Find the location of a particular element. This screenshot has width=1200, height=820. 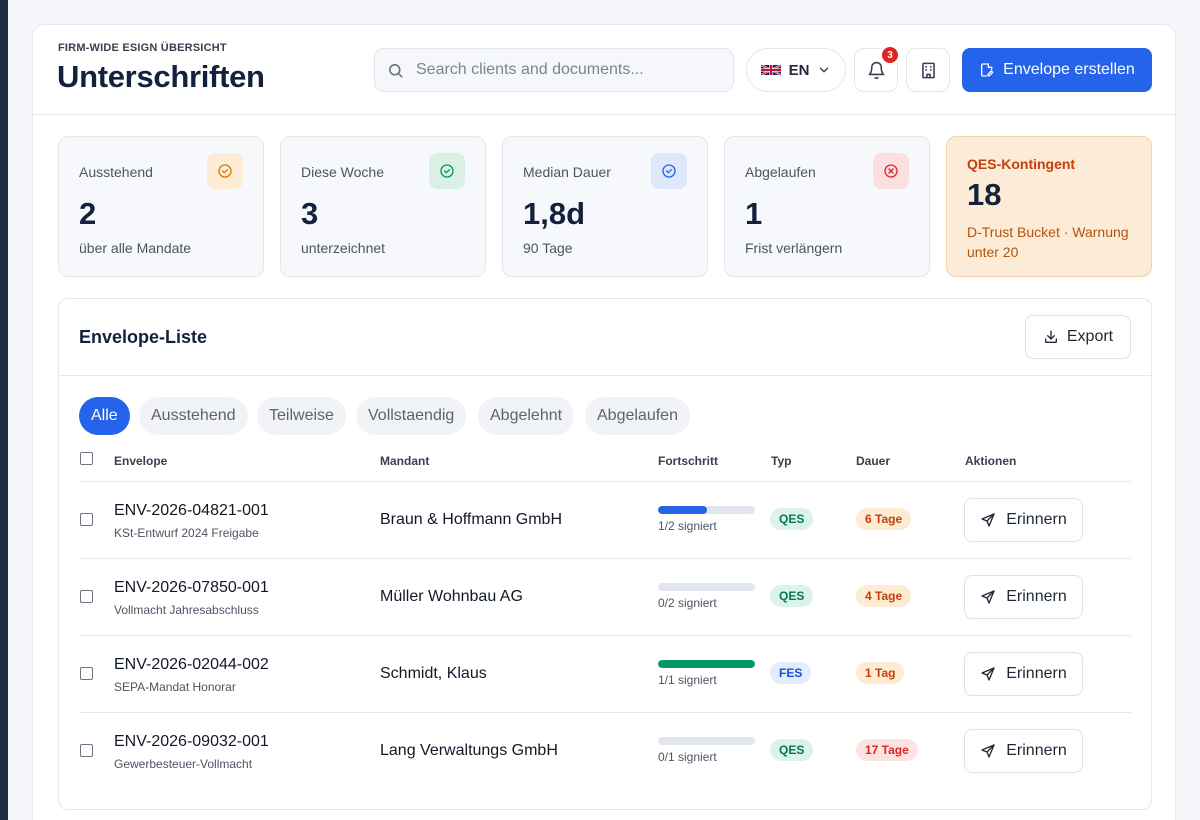

stat-subtext: D-Trust Bucket · Warnung unter 20 is located at coordinates (1048, 242).